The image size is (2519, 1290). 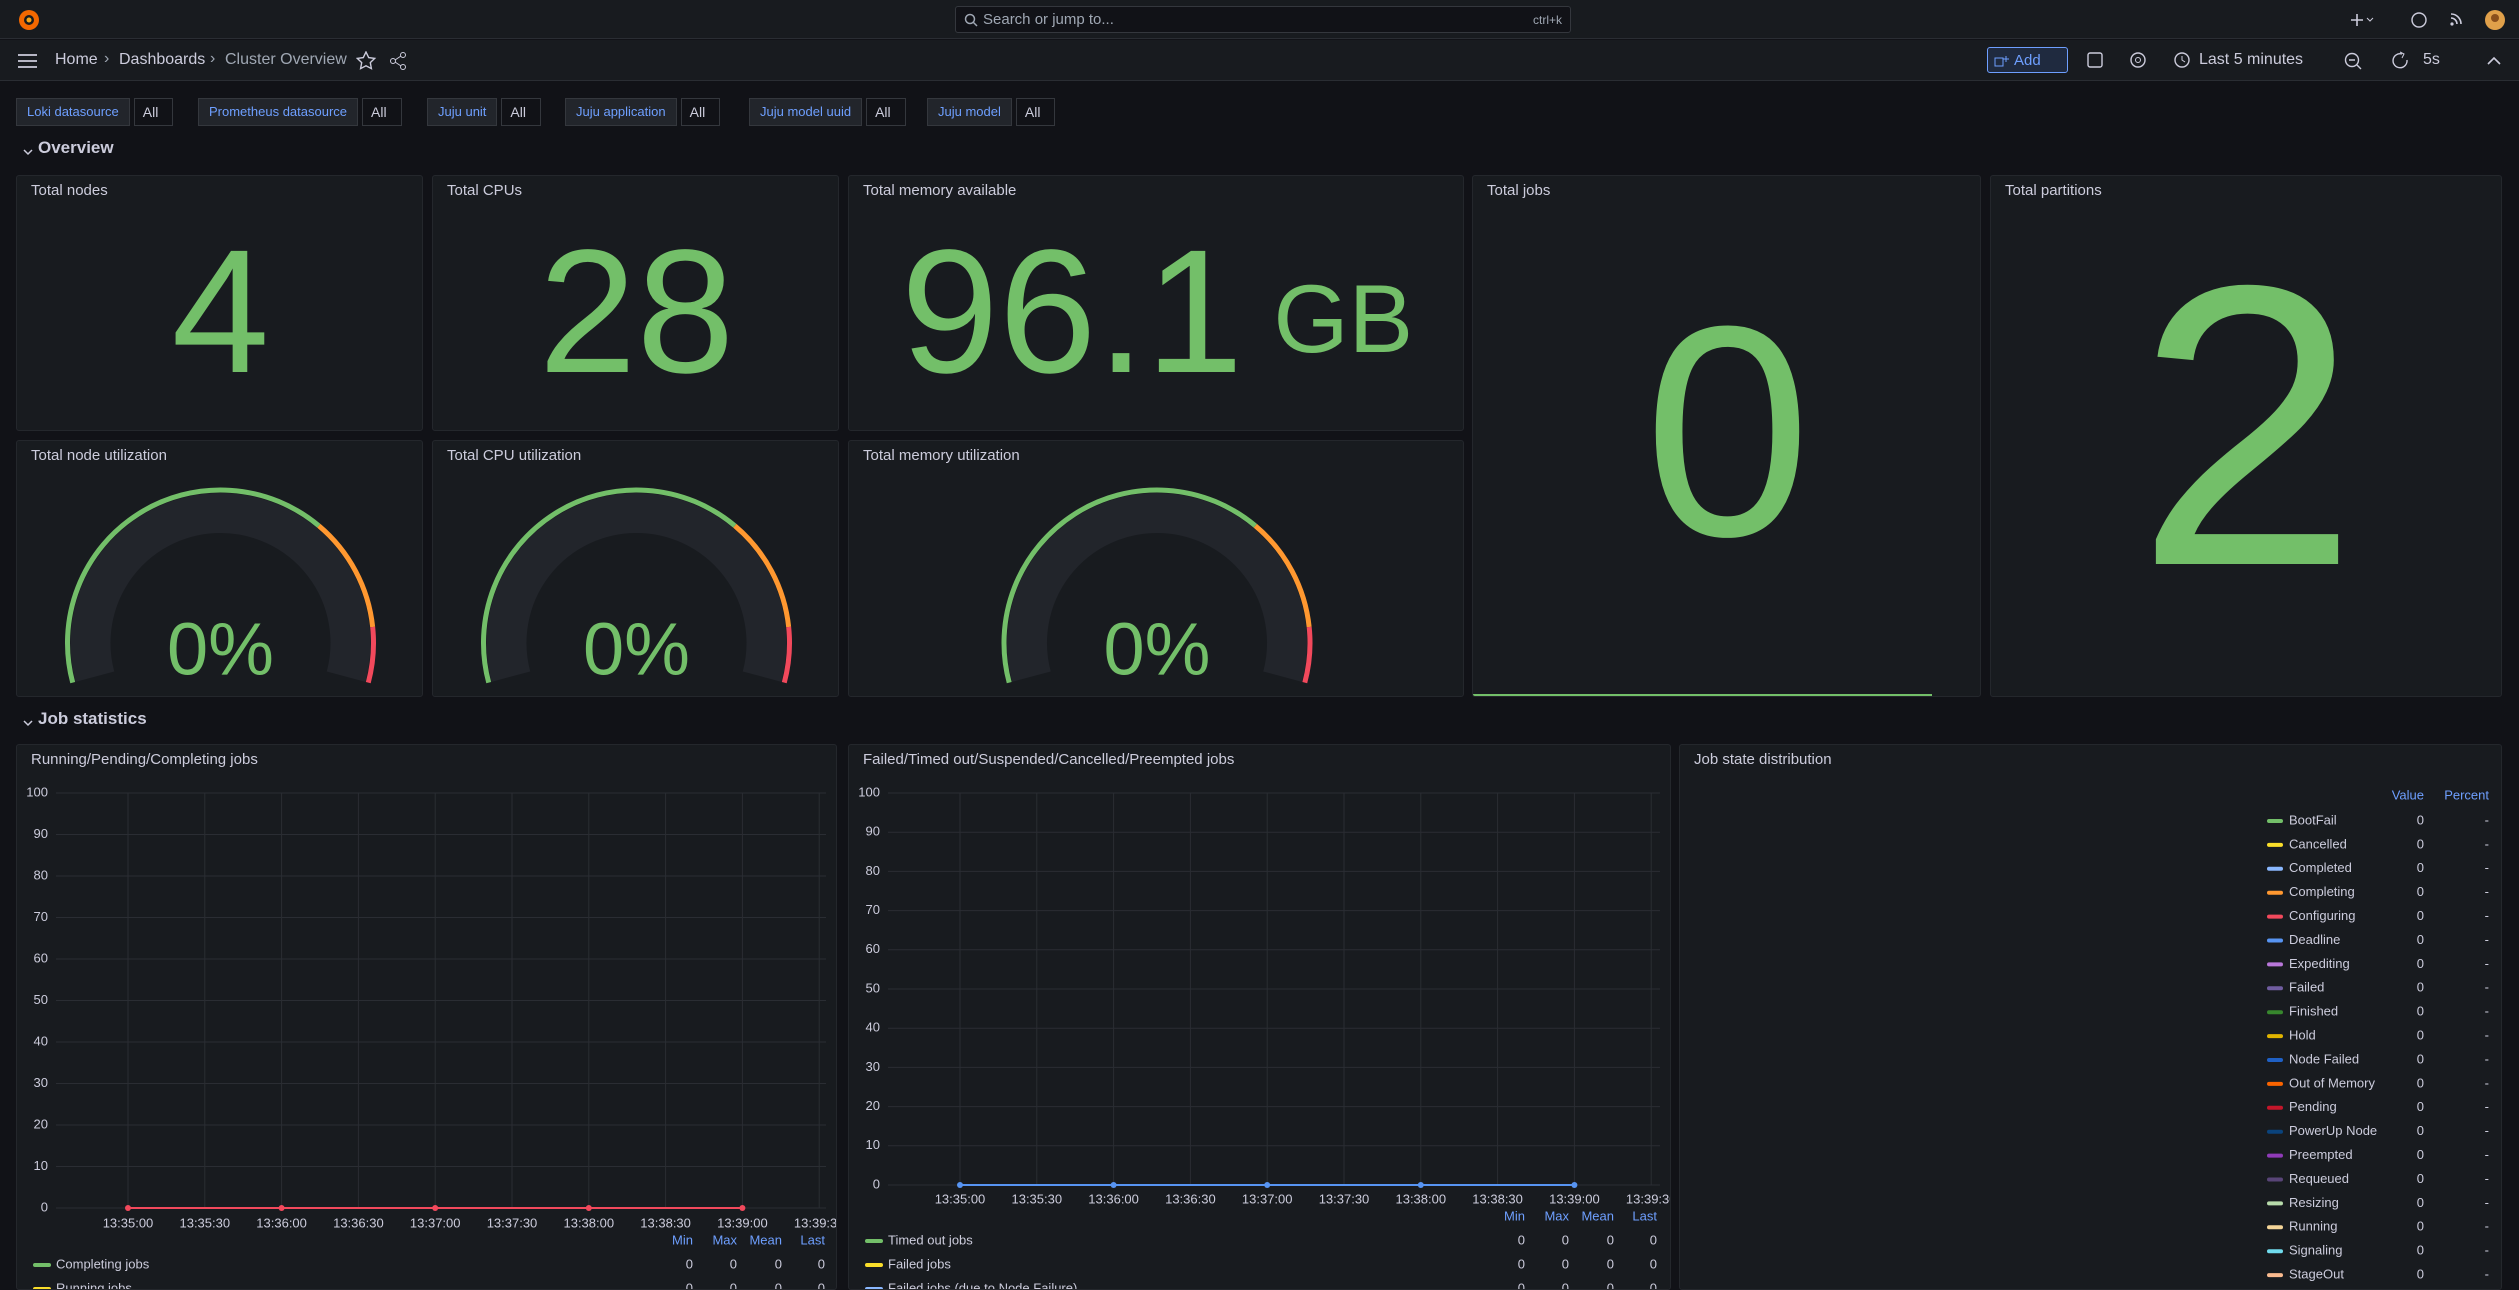 What do you see at coordinates (873, 909) in the screenshot?
I see `y-tick-label: 70` at bounding box center [873, 909].